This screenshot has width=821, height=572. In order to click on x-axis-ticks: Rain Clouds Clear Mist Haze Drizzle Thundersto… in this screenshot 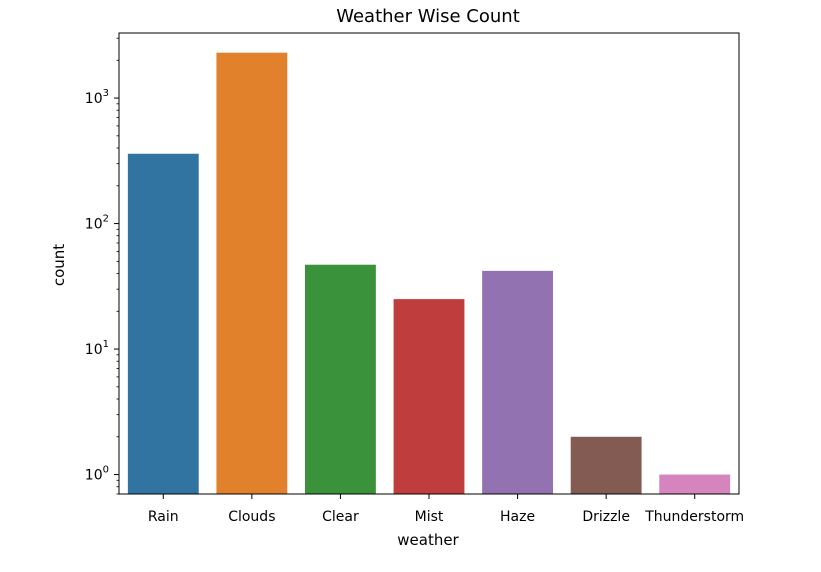, I will do `click(446, 509)`.